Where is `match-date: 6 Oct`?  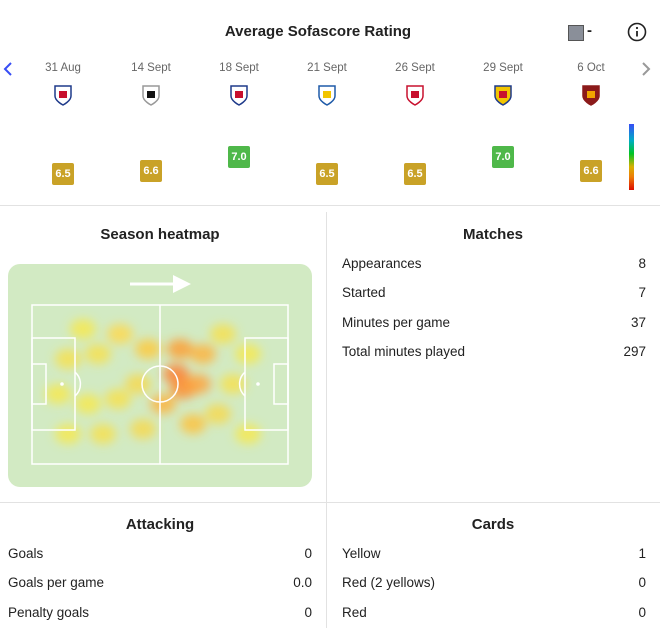 match-date: 6 Oct is located at coordinates (591, 68).